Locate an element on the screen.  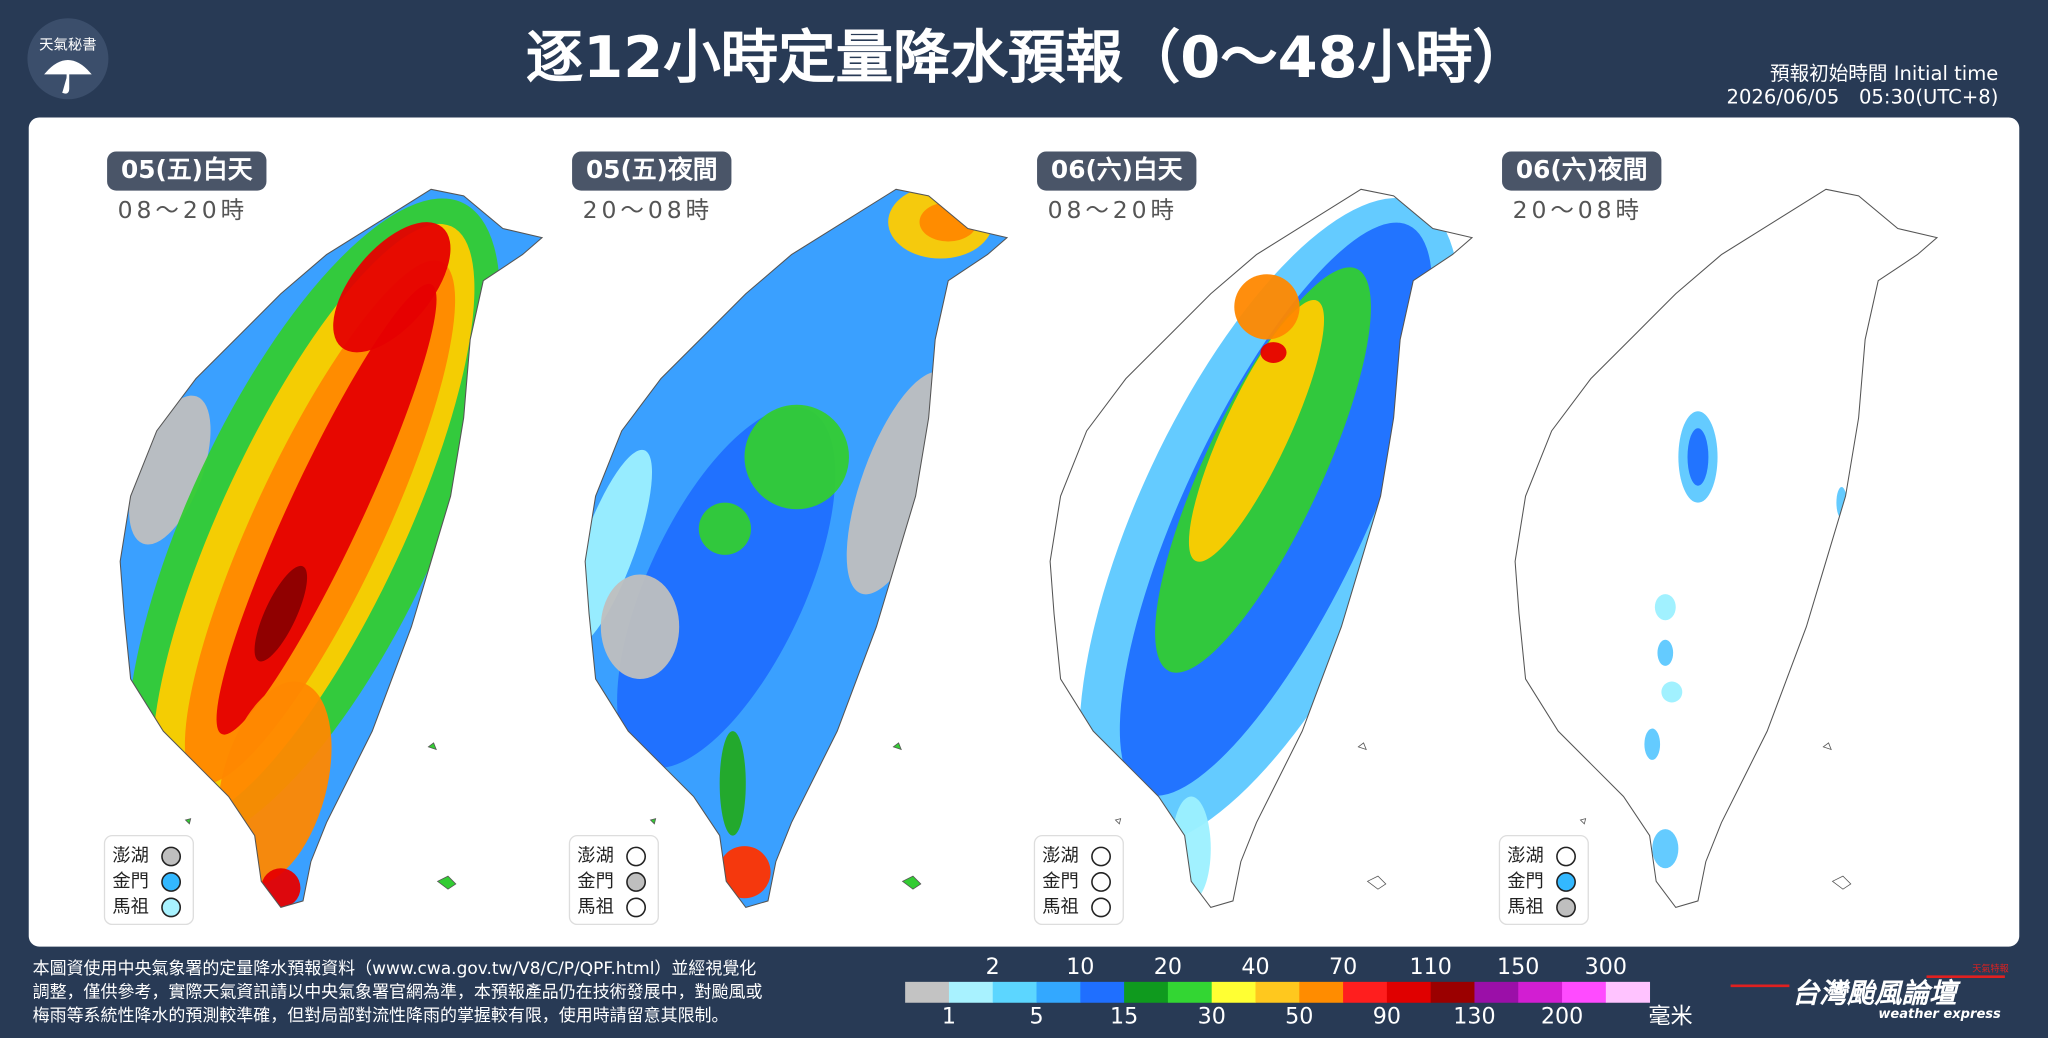
scale-label: 30 is located at coordinates (1212, 1017).